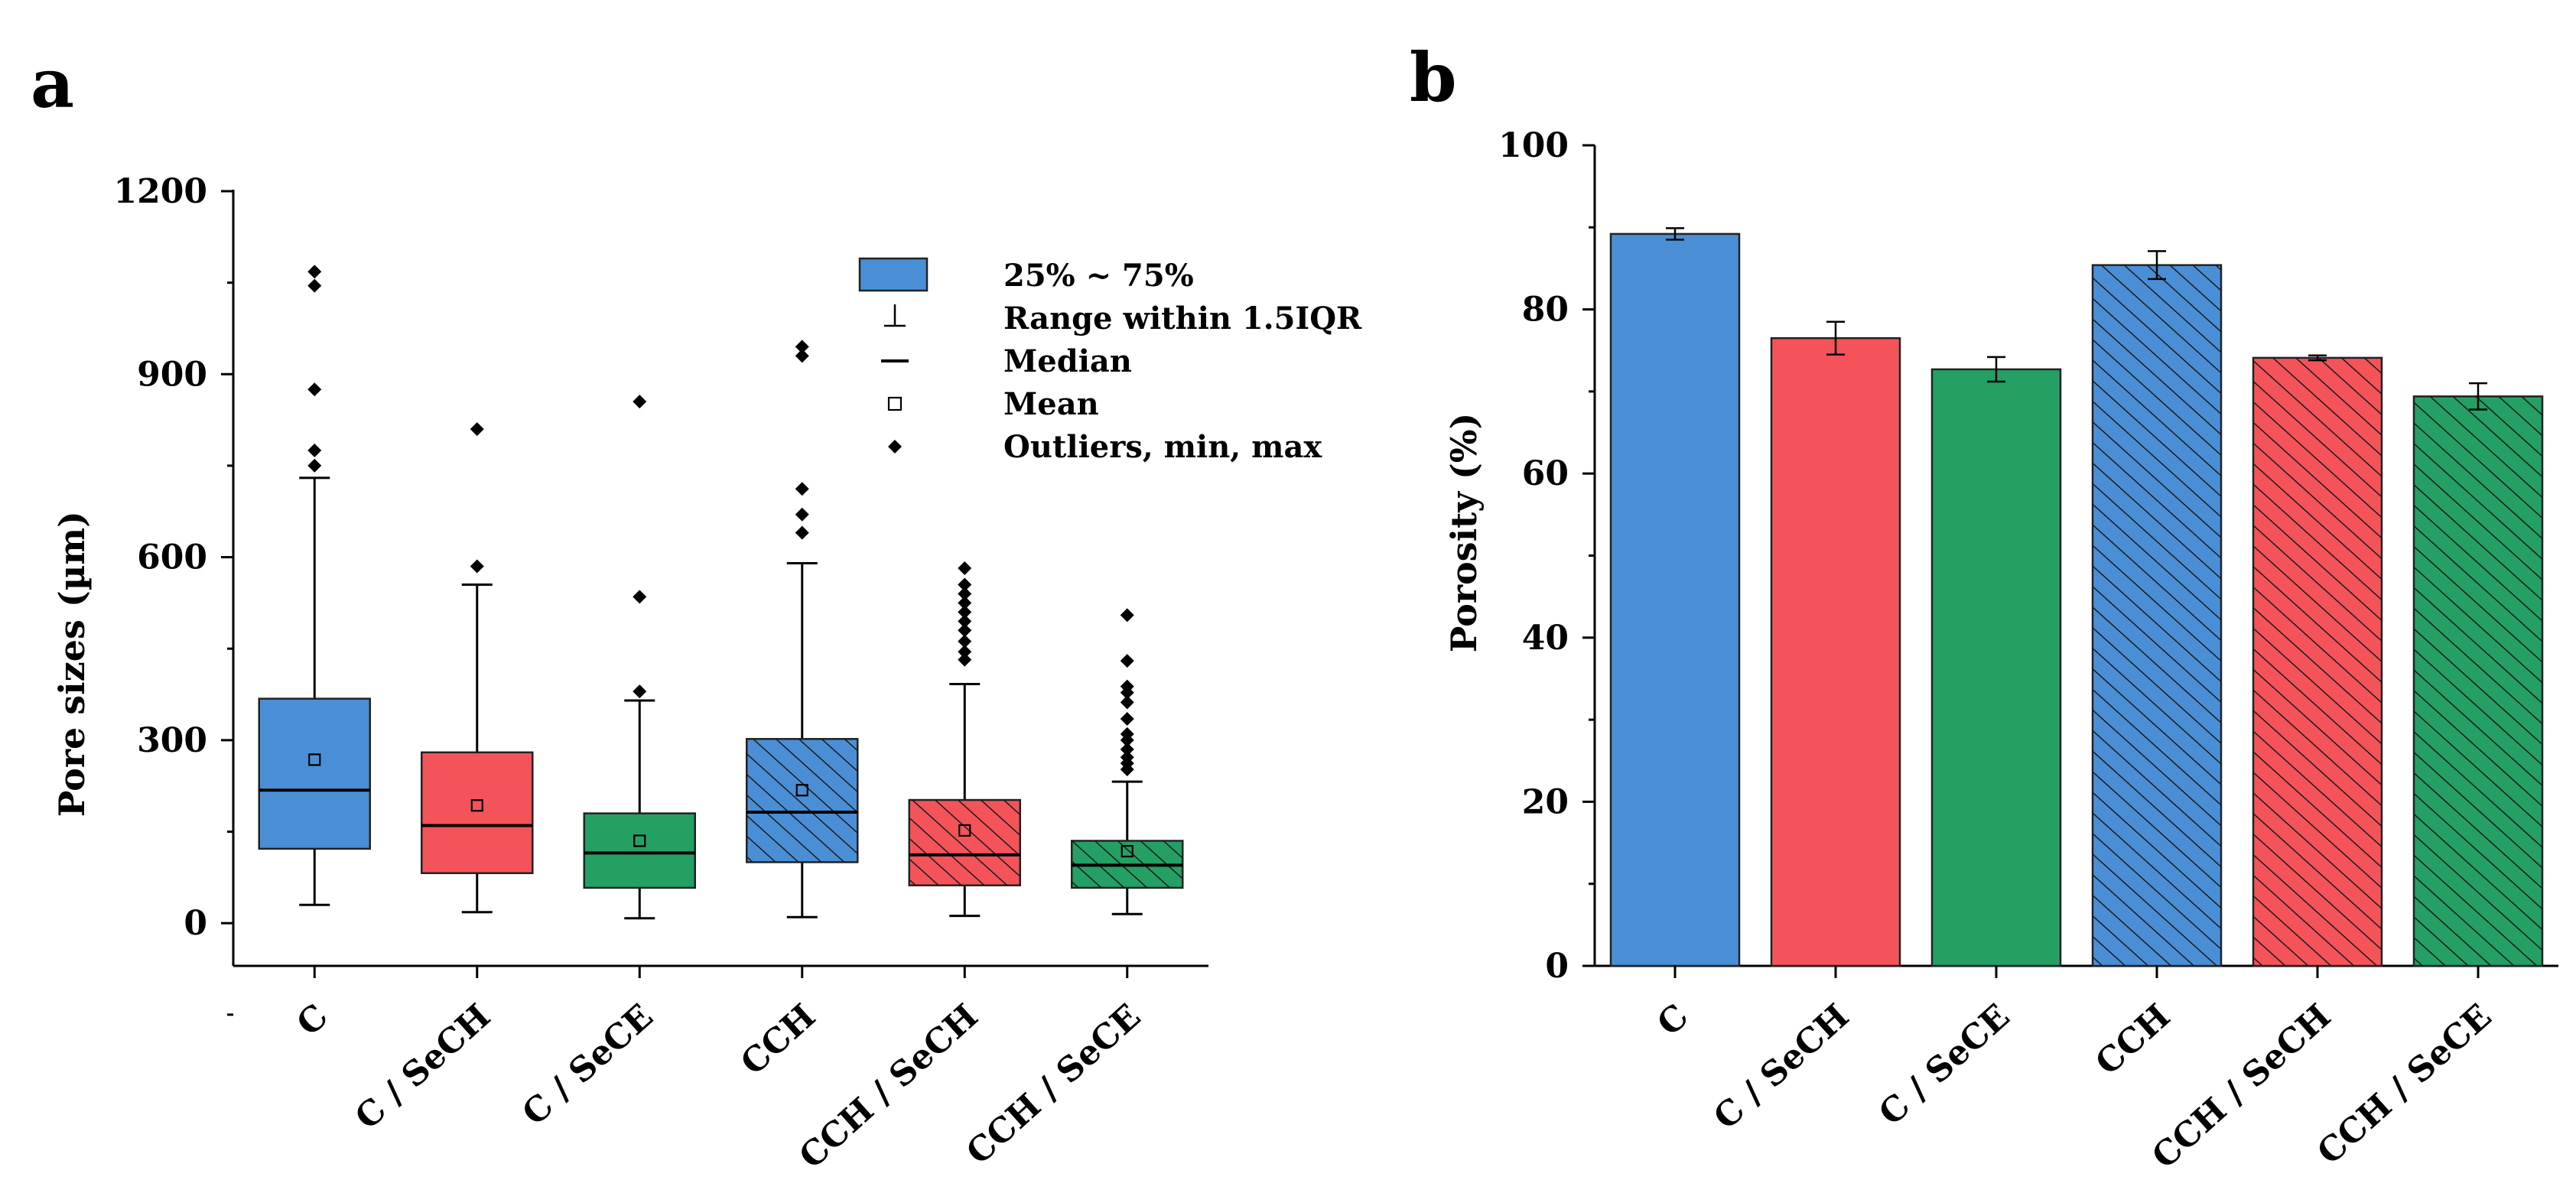 The image size is (2576, 1193). Describe the element at coordinates (1533, 145) in the screenshot. I see `y-tick-label: 100` at that location.